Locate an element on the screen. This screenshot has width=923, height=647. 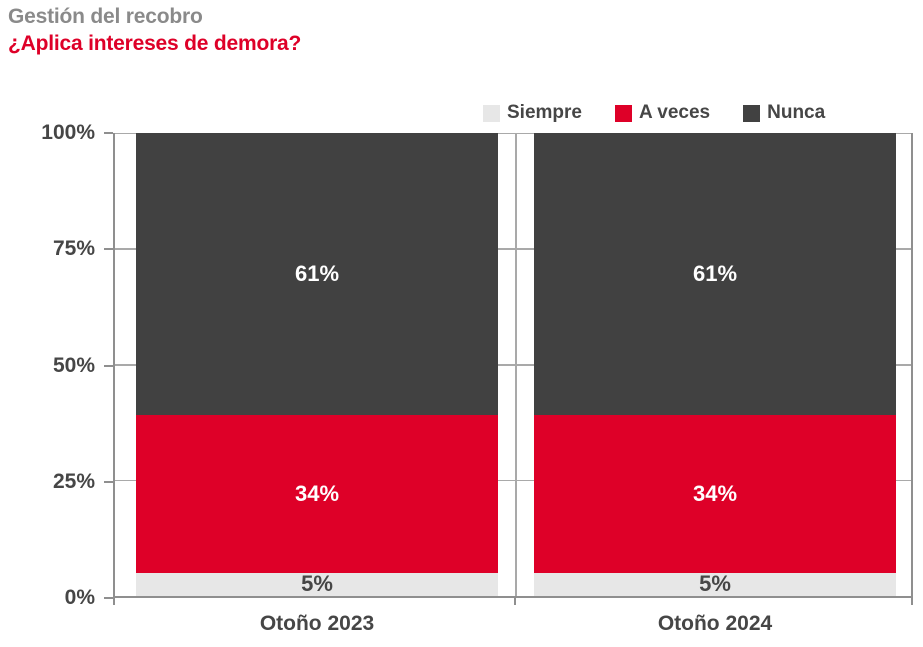
legend-item-1: A veces is located at coordinates (662, 113).